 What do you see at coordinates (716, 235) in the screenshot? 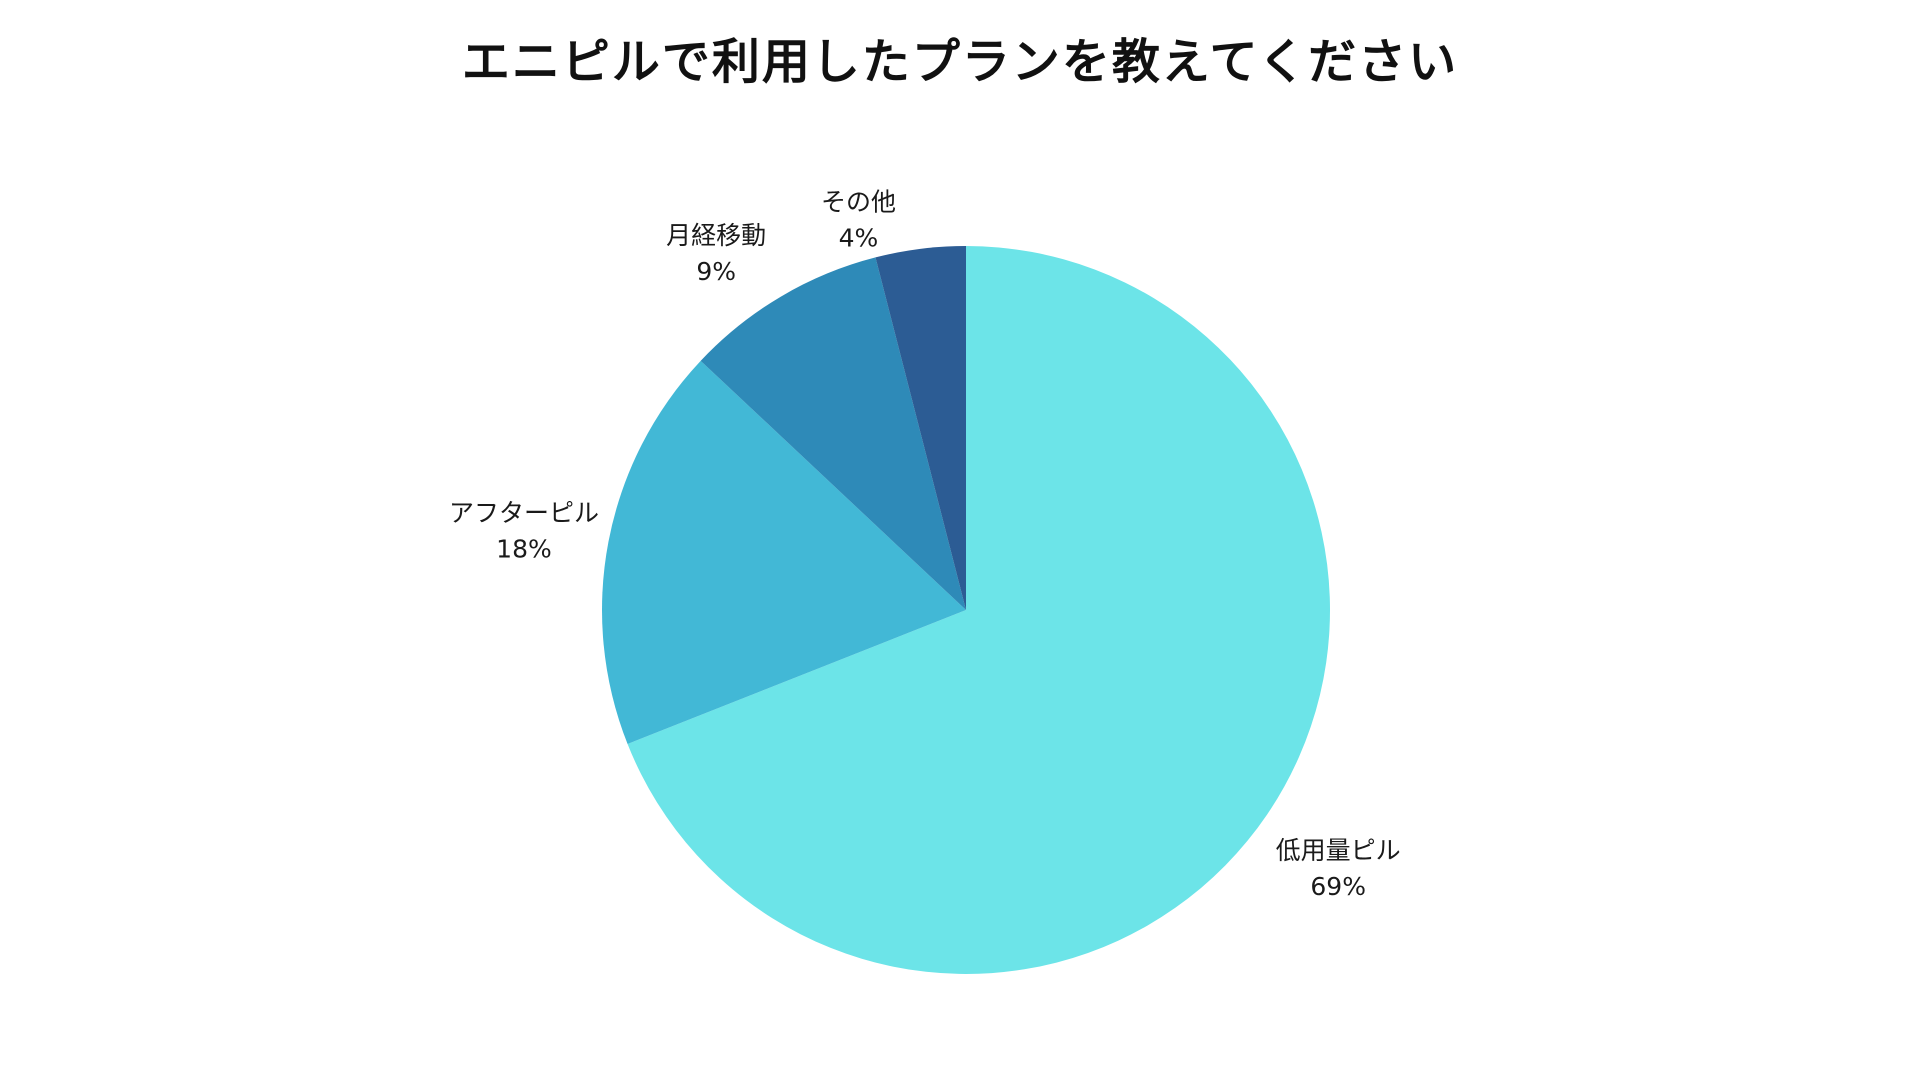
I see `slice-3-label: 月経移動` at bounding box center [716, 235].